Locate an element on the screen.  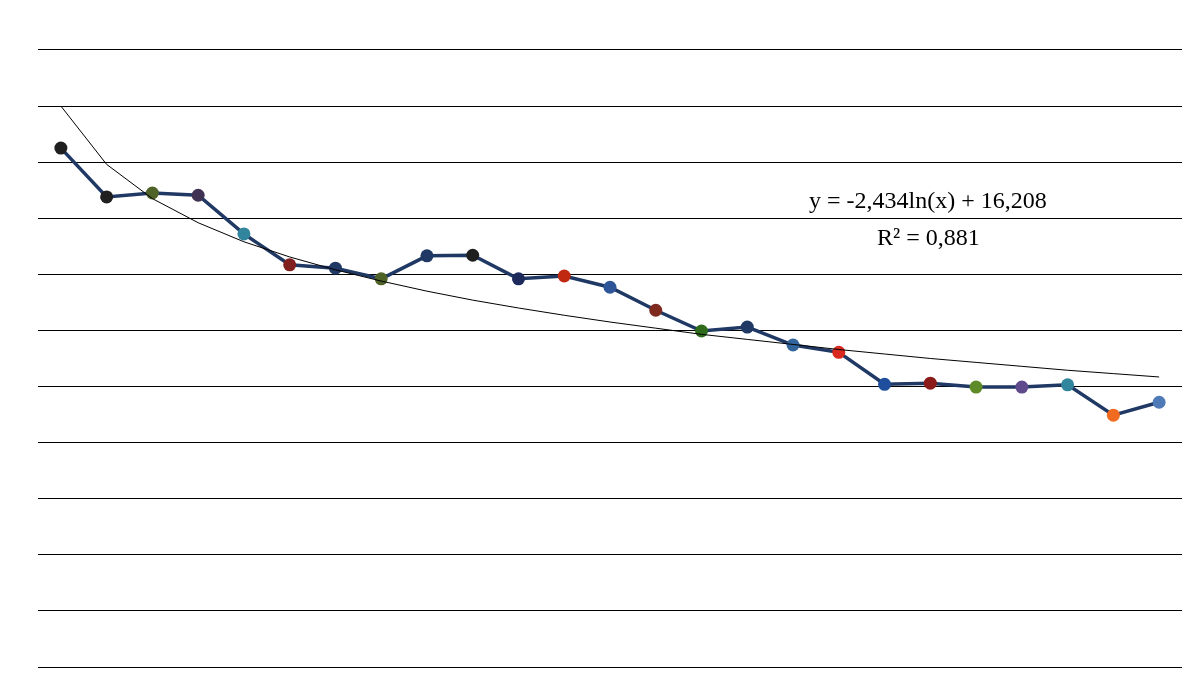
annotation: R² = 0,881 is located at coordinates (928, 237).